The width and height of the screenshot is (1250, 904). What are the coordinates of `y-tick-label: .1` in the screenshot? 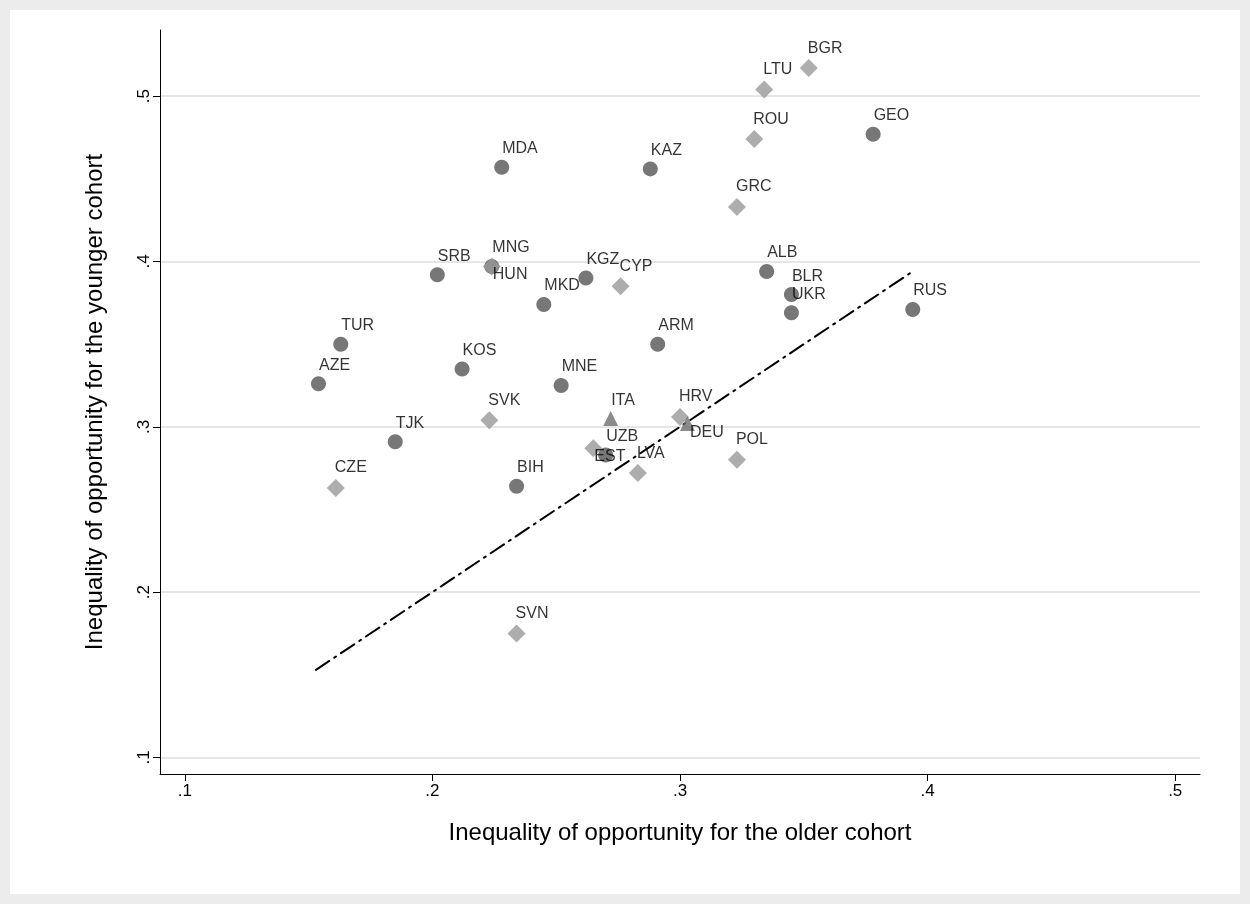 It's located at (143, 757).